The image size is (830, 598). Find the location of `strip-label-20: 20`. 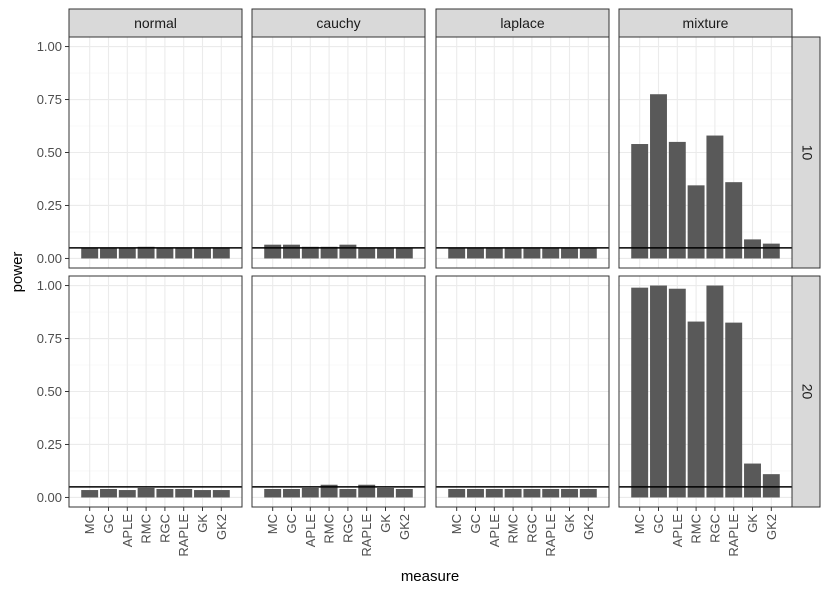

strip-label-20: 20 is located at coordinates (807, 392).